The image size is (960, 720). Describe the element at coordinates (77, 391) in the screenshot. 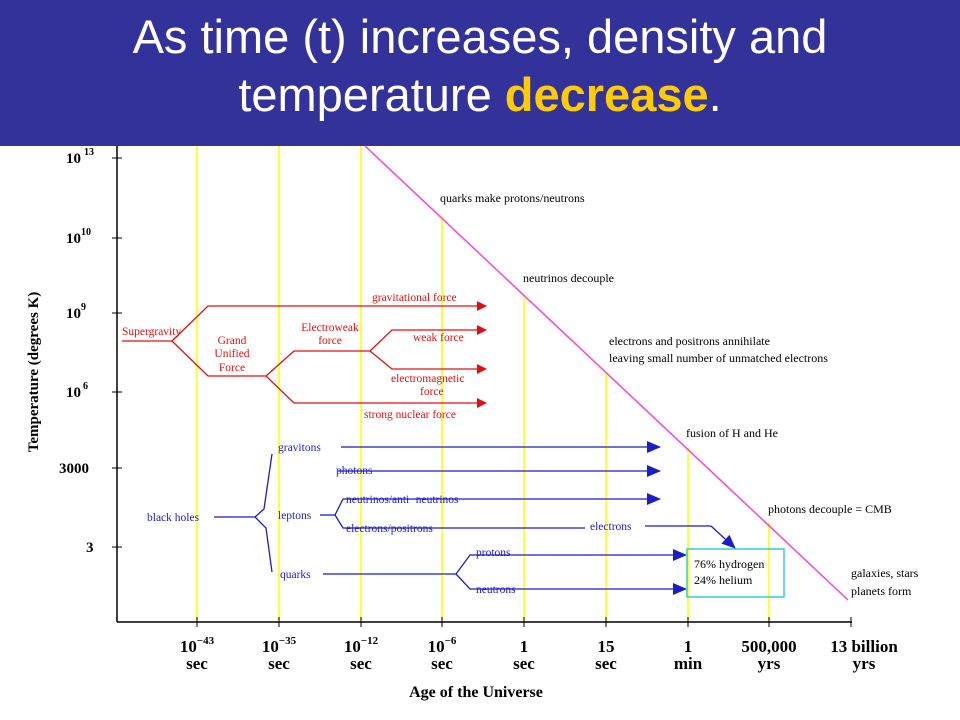

I see `y-tick-label: 10 6` at that location.